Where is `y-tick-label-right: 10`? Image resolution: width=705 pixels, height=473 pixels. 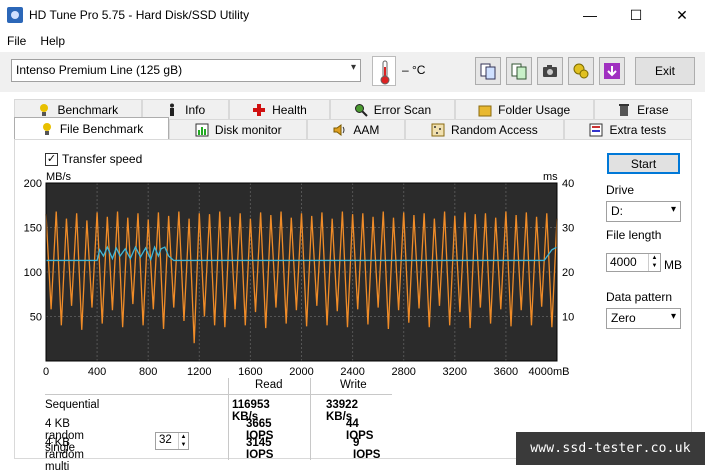
y-tick-label-right: 10 is located at coordinates (568, 318).